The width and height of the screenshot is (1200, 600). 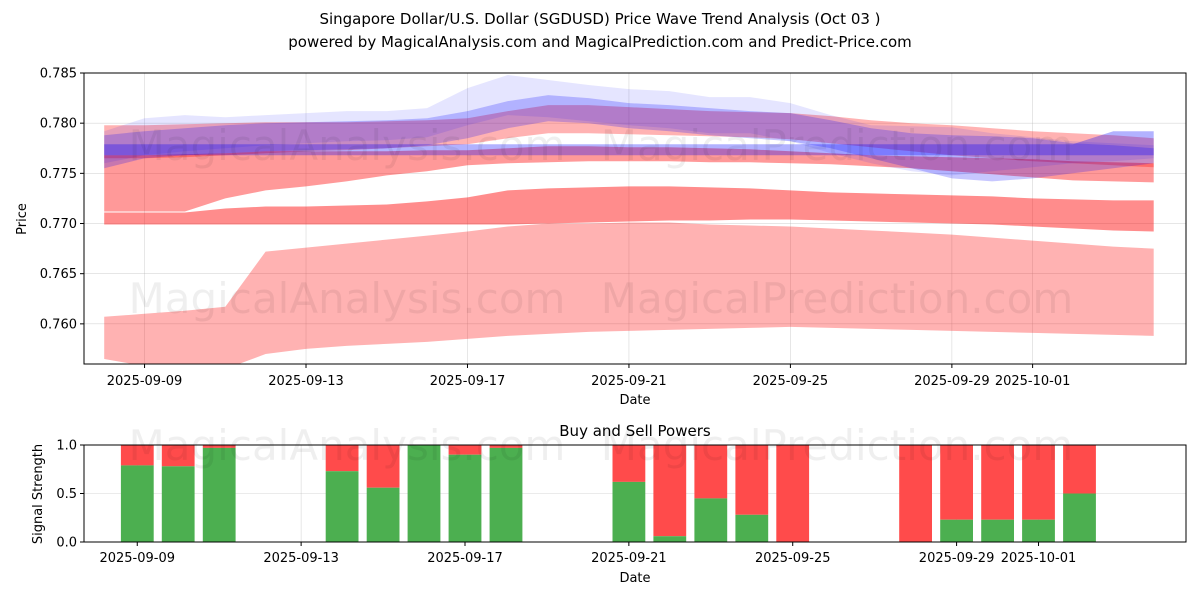 I want to click on watermark-right-2: MagicalPrediction.com, so click(x=837, y=298).